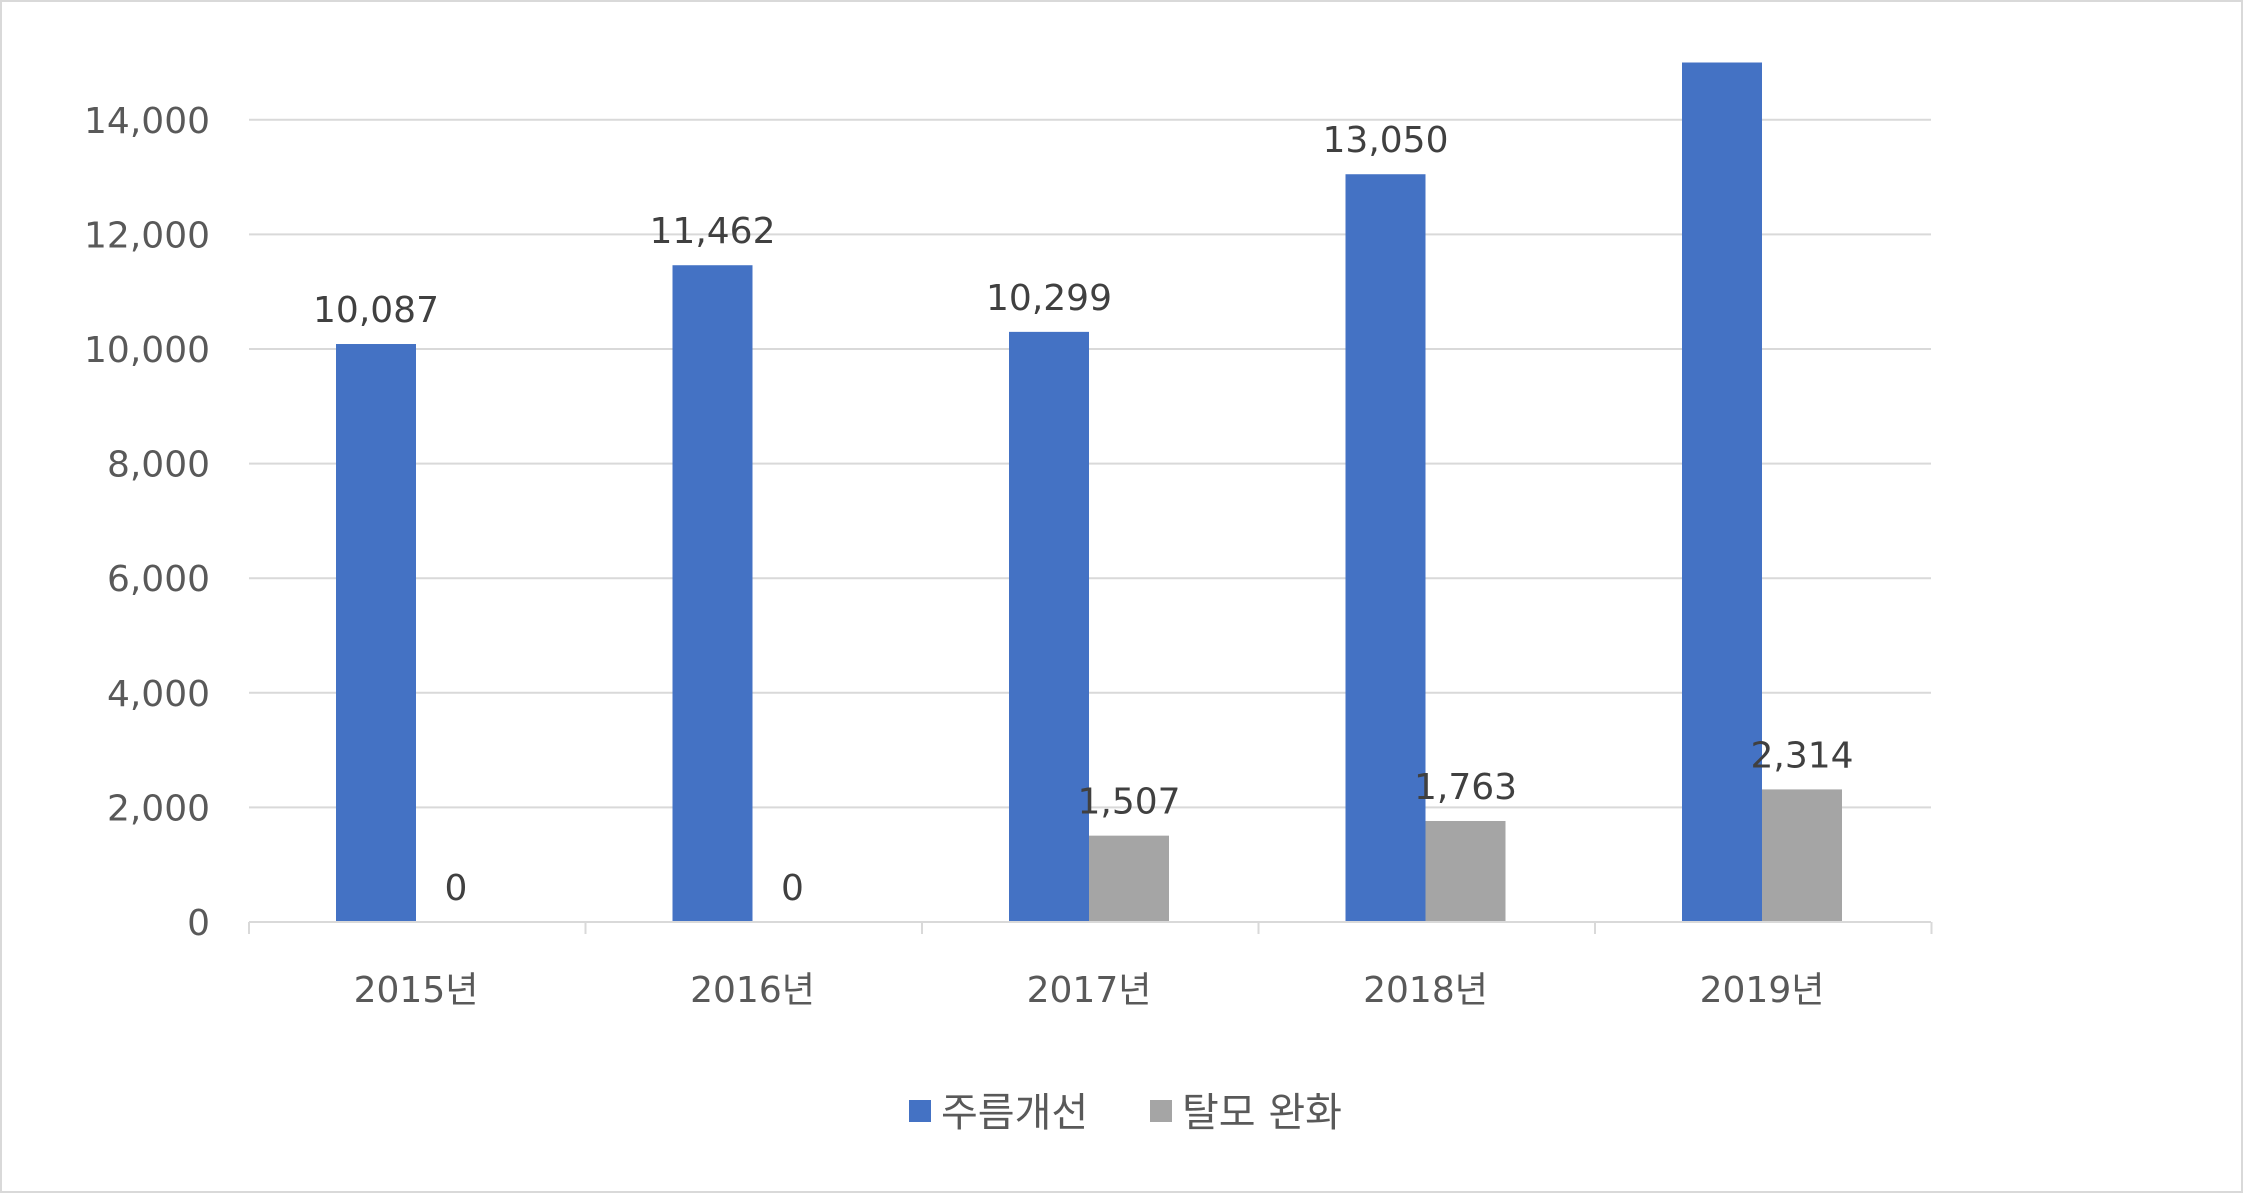  Describe the element at coordinates (1762, 990) in the screenshot. I see `x-tick-label: 2019년` at that location.